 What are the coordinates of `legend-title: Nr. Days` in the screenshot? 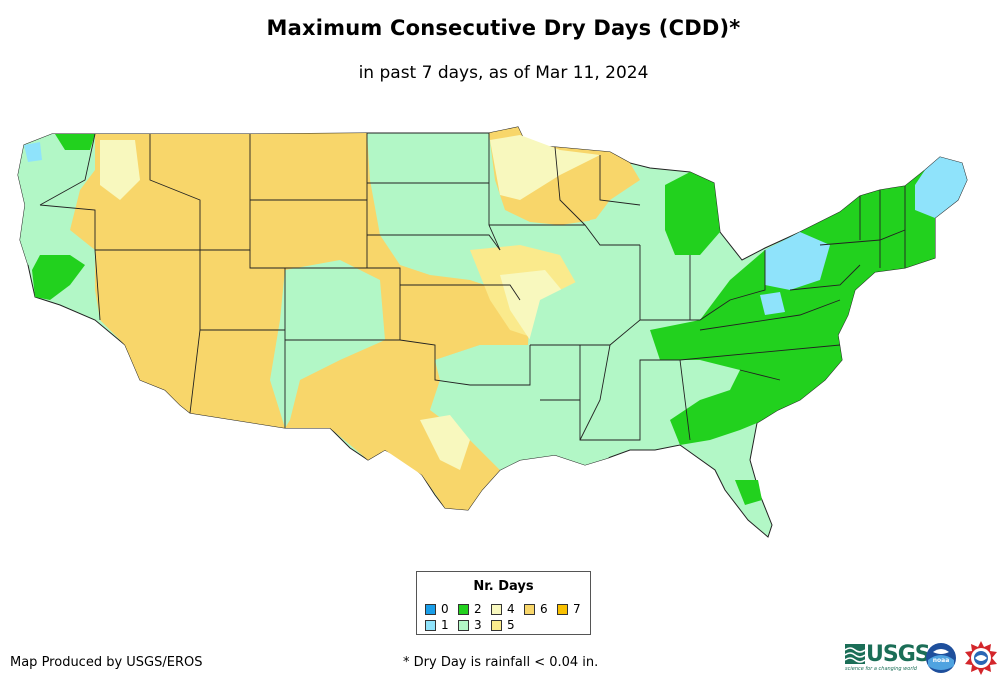 It's located at (503, 586).